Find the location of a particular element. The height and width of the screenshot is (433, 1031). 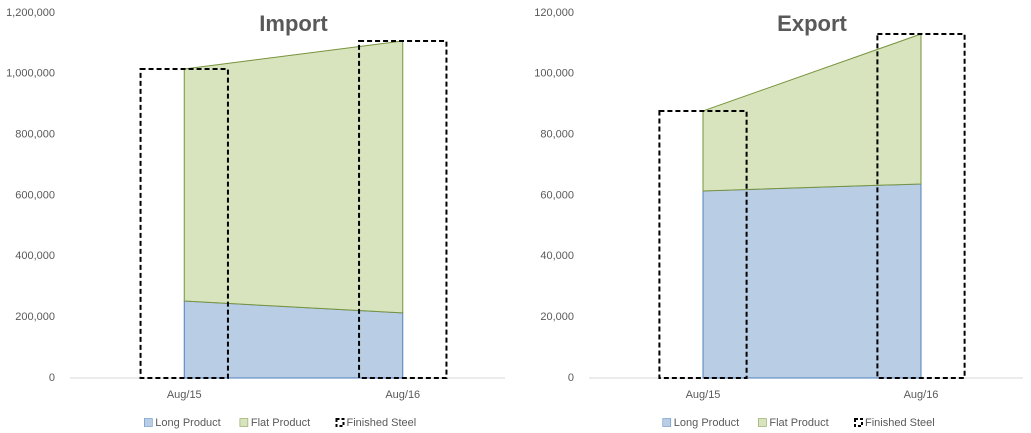

y-tick-label: 200,000 is located at coordinates (35, 317).